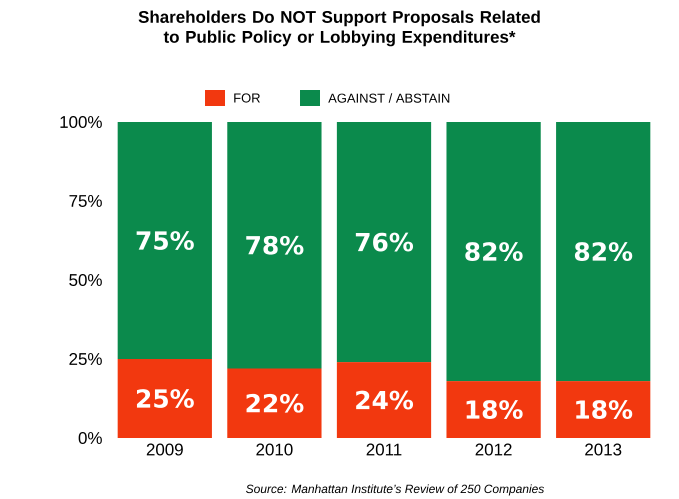  I want to click on data-label: 25%, so click(165, 398).